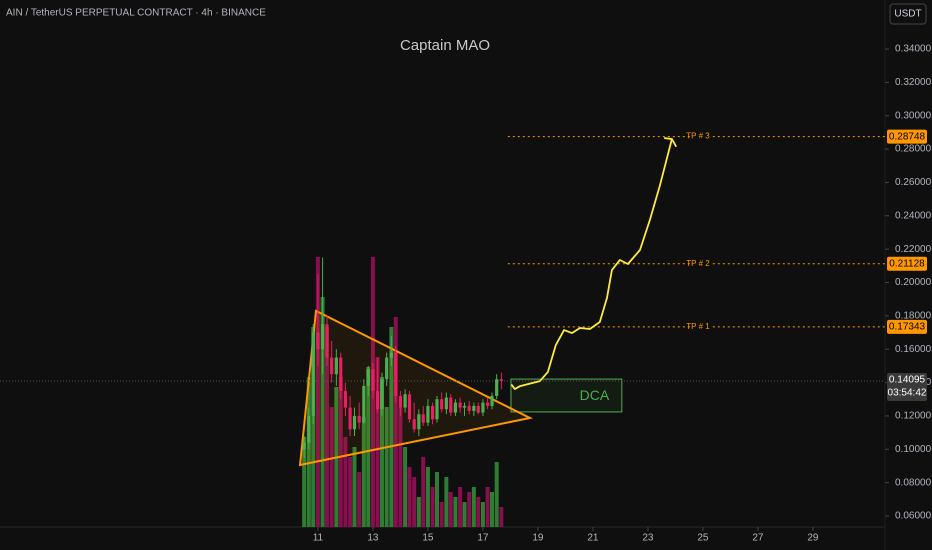 This screenshot has height=550, width=932. What do you see at coordinates (913, 82) in the screenshot?
I see `y-tick-label: 0.32000` at bounding box center [913, 82].